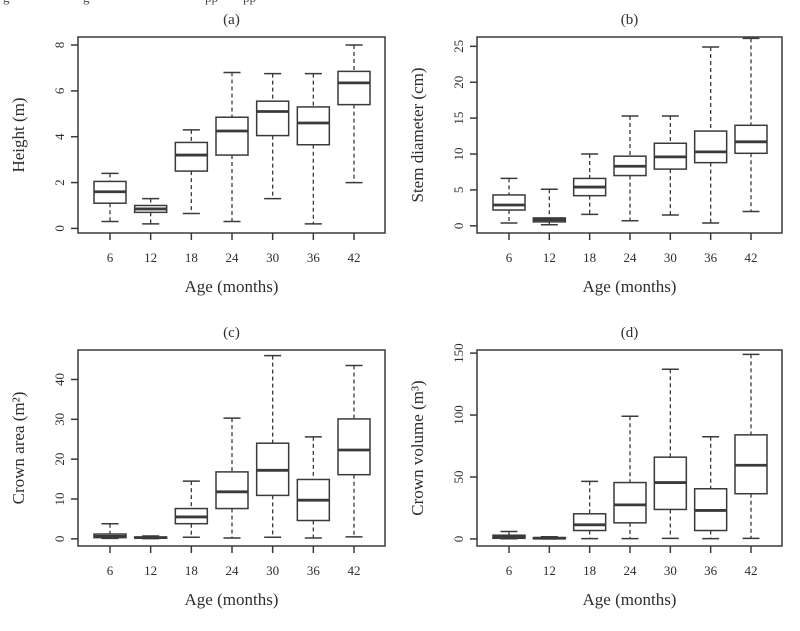 This screenshot has width=800, height=631. I want to click on y-axis-title: Height (m), so click(18, 134).